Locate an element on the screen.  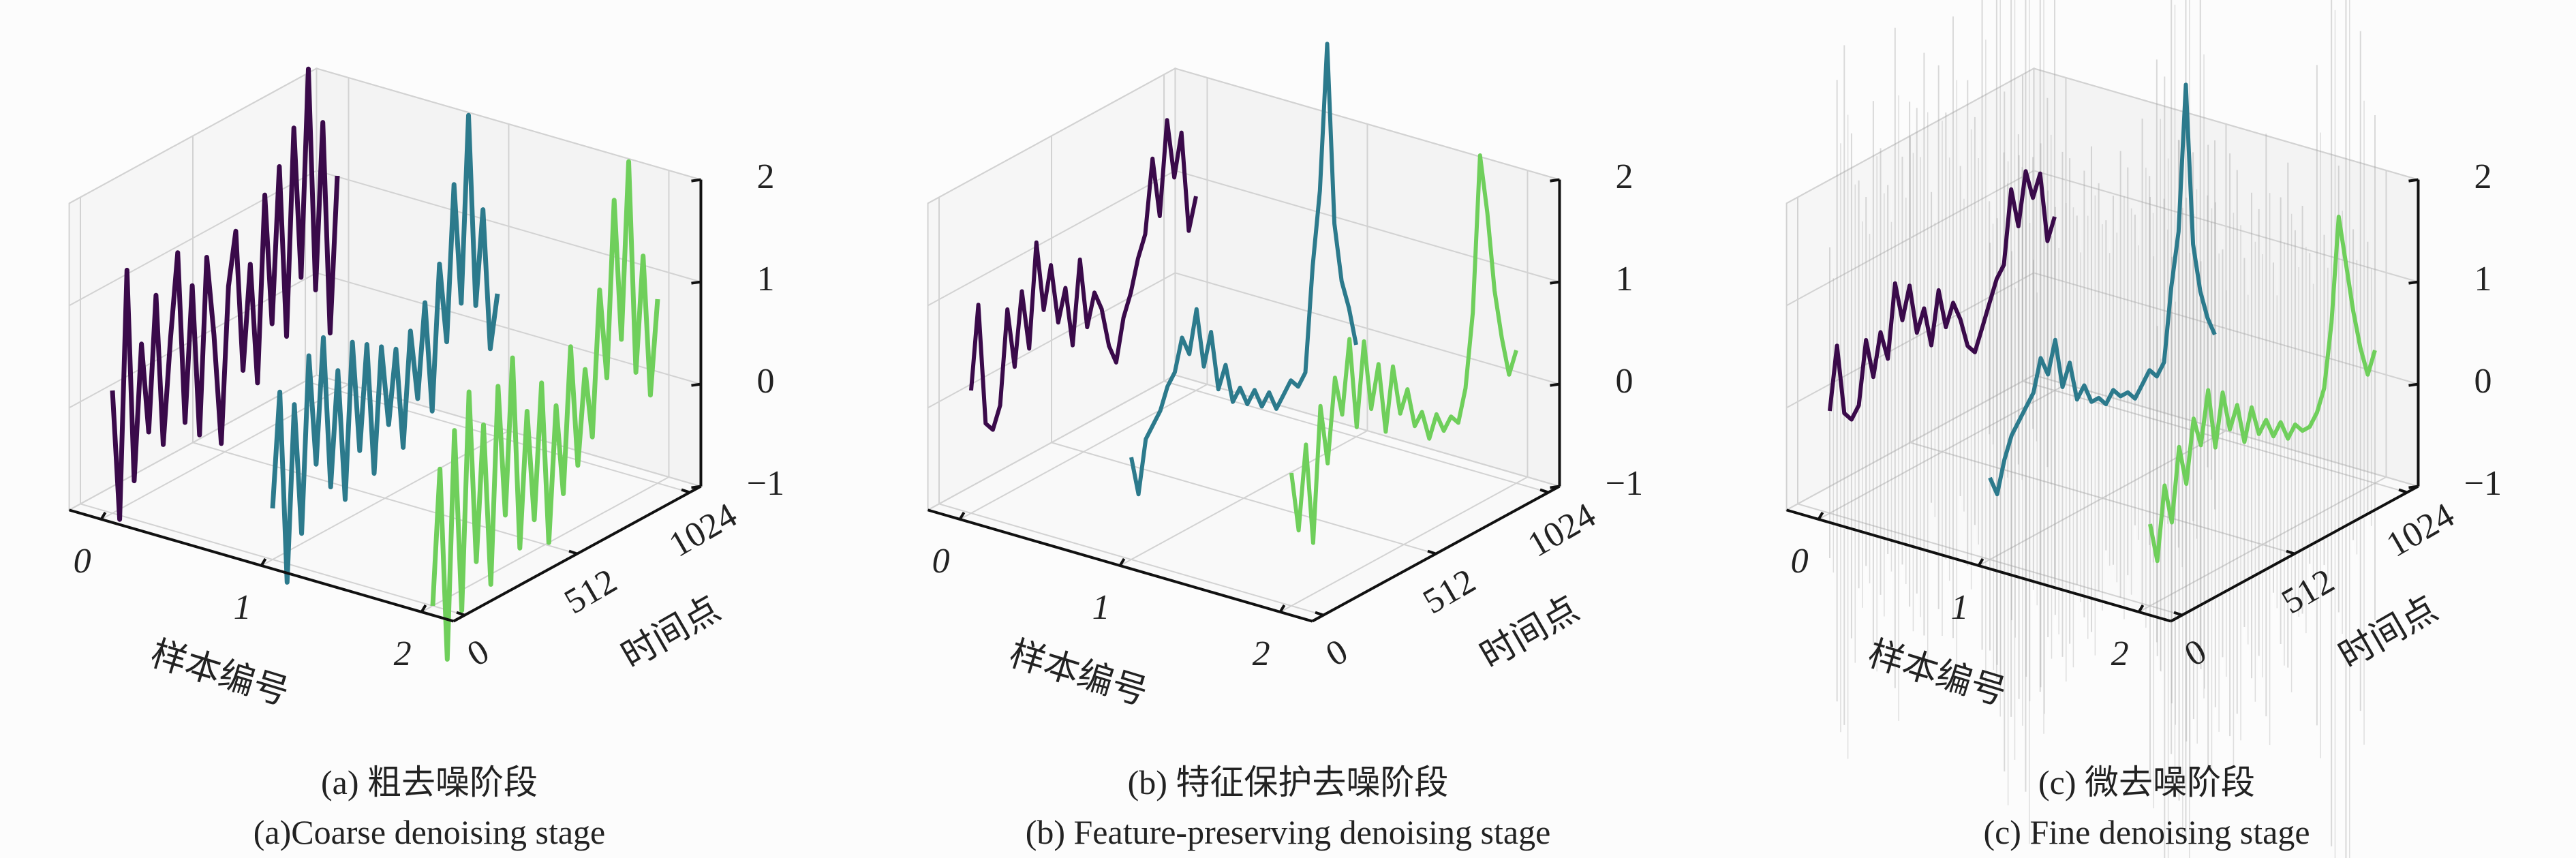
caption-zh-a: (a) 粗去噪阶段 is located at coordinates (430, 782).